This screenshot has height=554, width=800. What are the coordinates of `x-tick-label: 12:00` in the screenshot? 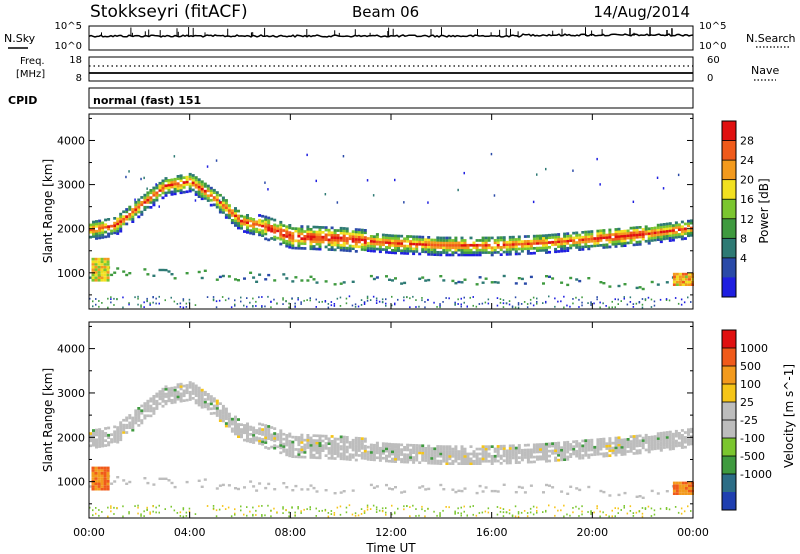 It's located at (391, 532).